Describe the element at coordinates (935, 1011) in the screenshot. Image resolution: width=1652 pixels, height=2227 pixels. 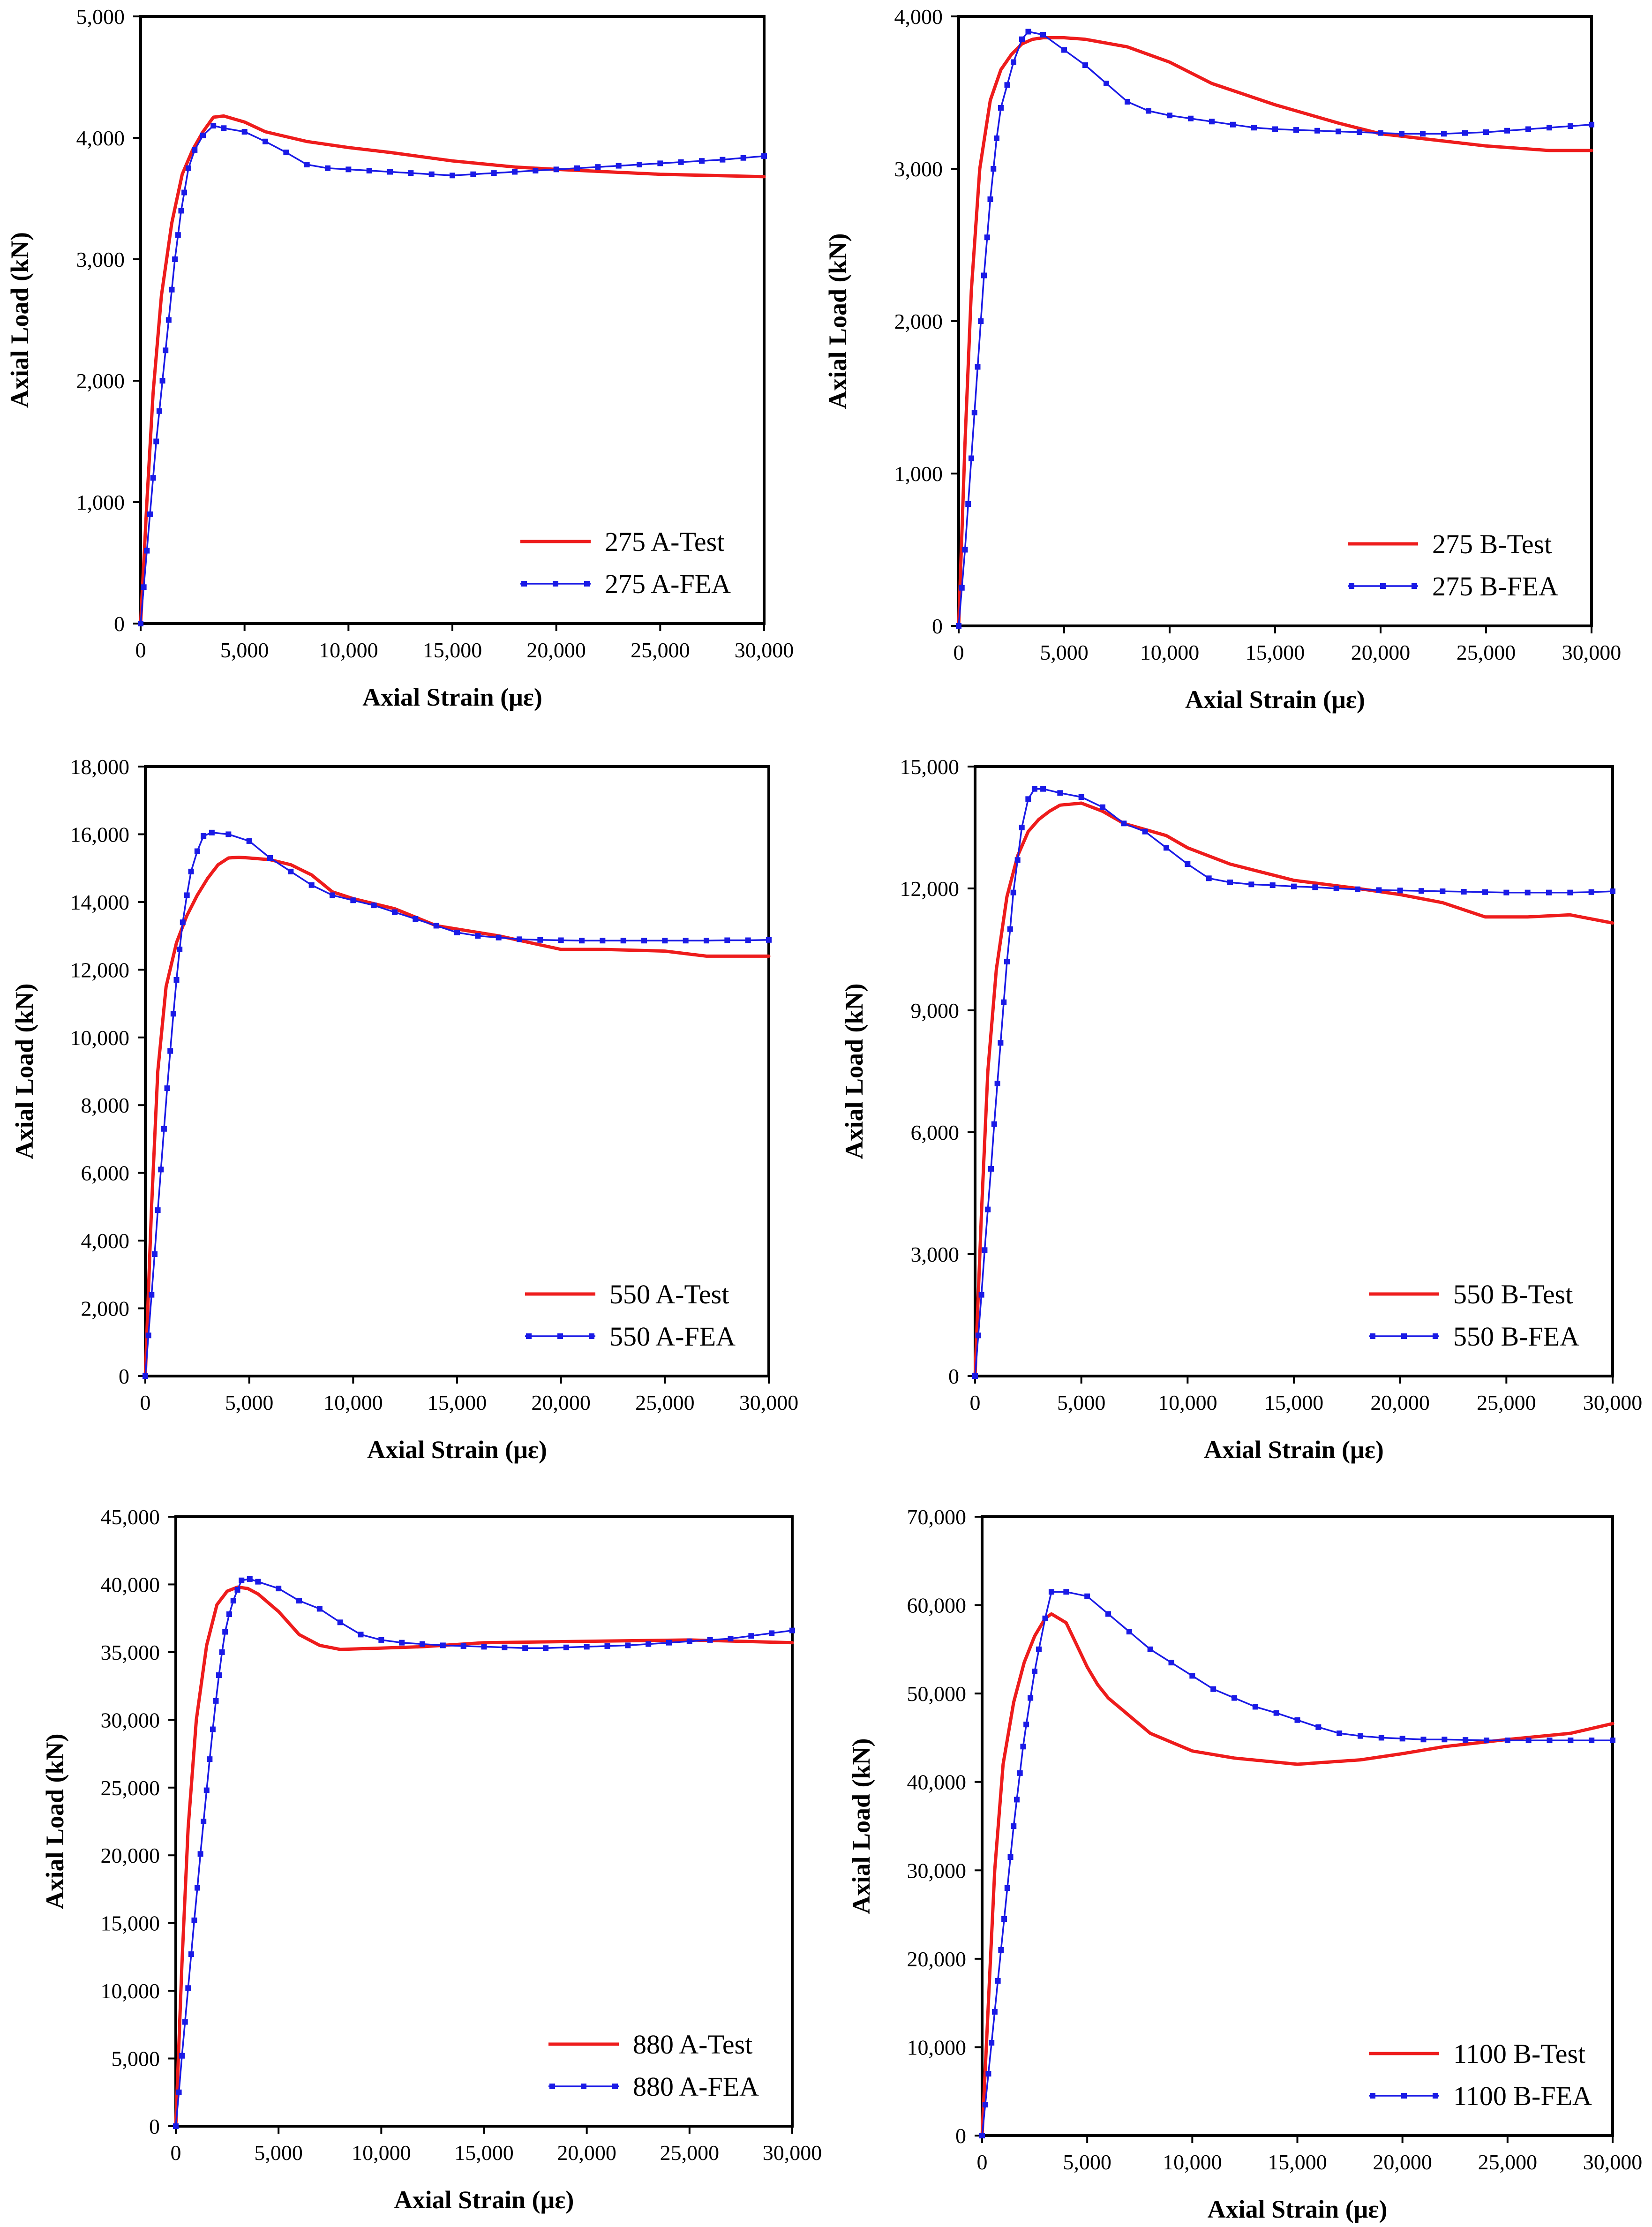
I see `y-tick-label: 9,000` at that location.